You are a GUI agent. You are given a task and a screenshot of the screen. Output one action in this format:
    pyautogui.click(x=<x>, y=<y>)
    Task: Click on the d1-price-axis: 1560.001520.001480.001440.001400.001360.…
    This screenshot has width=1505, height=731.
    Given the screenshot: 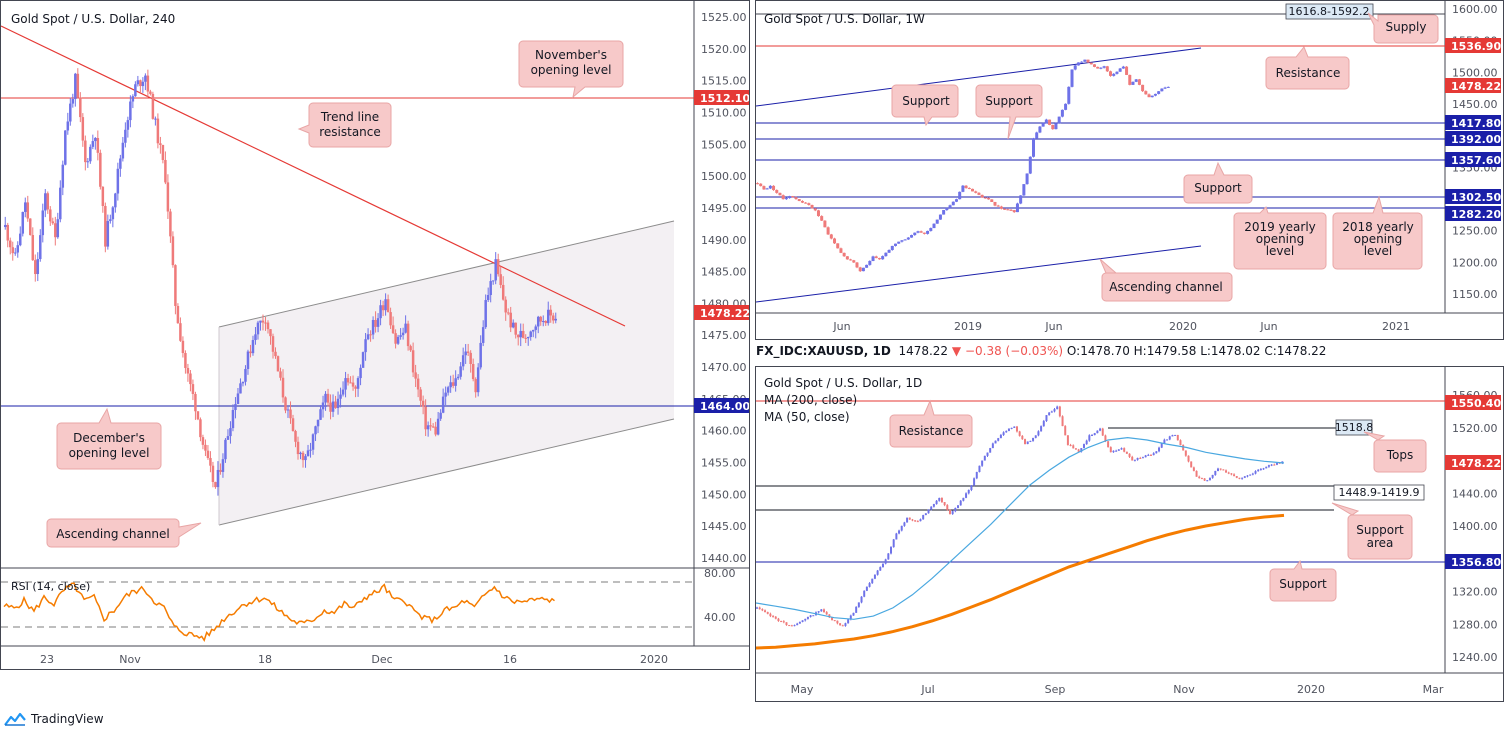 What is the action you would take?
    pyautogui.click(x=1475, y=526)
    